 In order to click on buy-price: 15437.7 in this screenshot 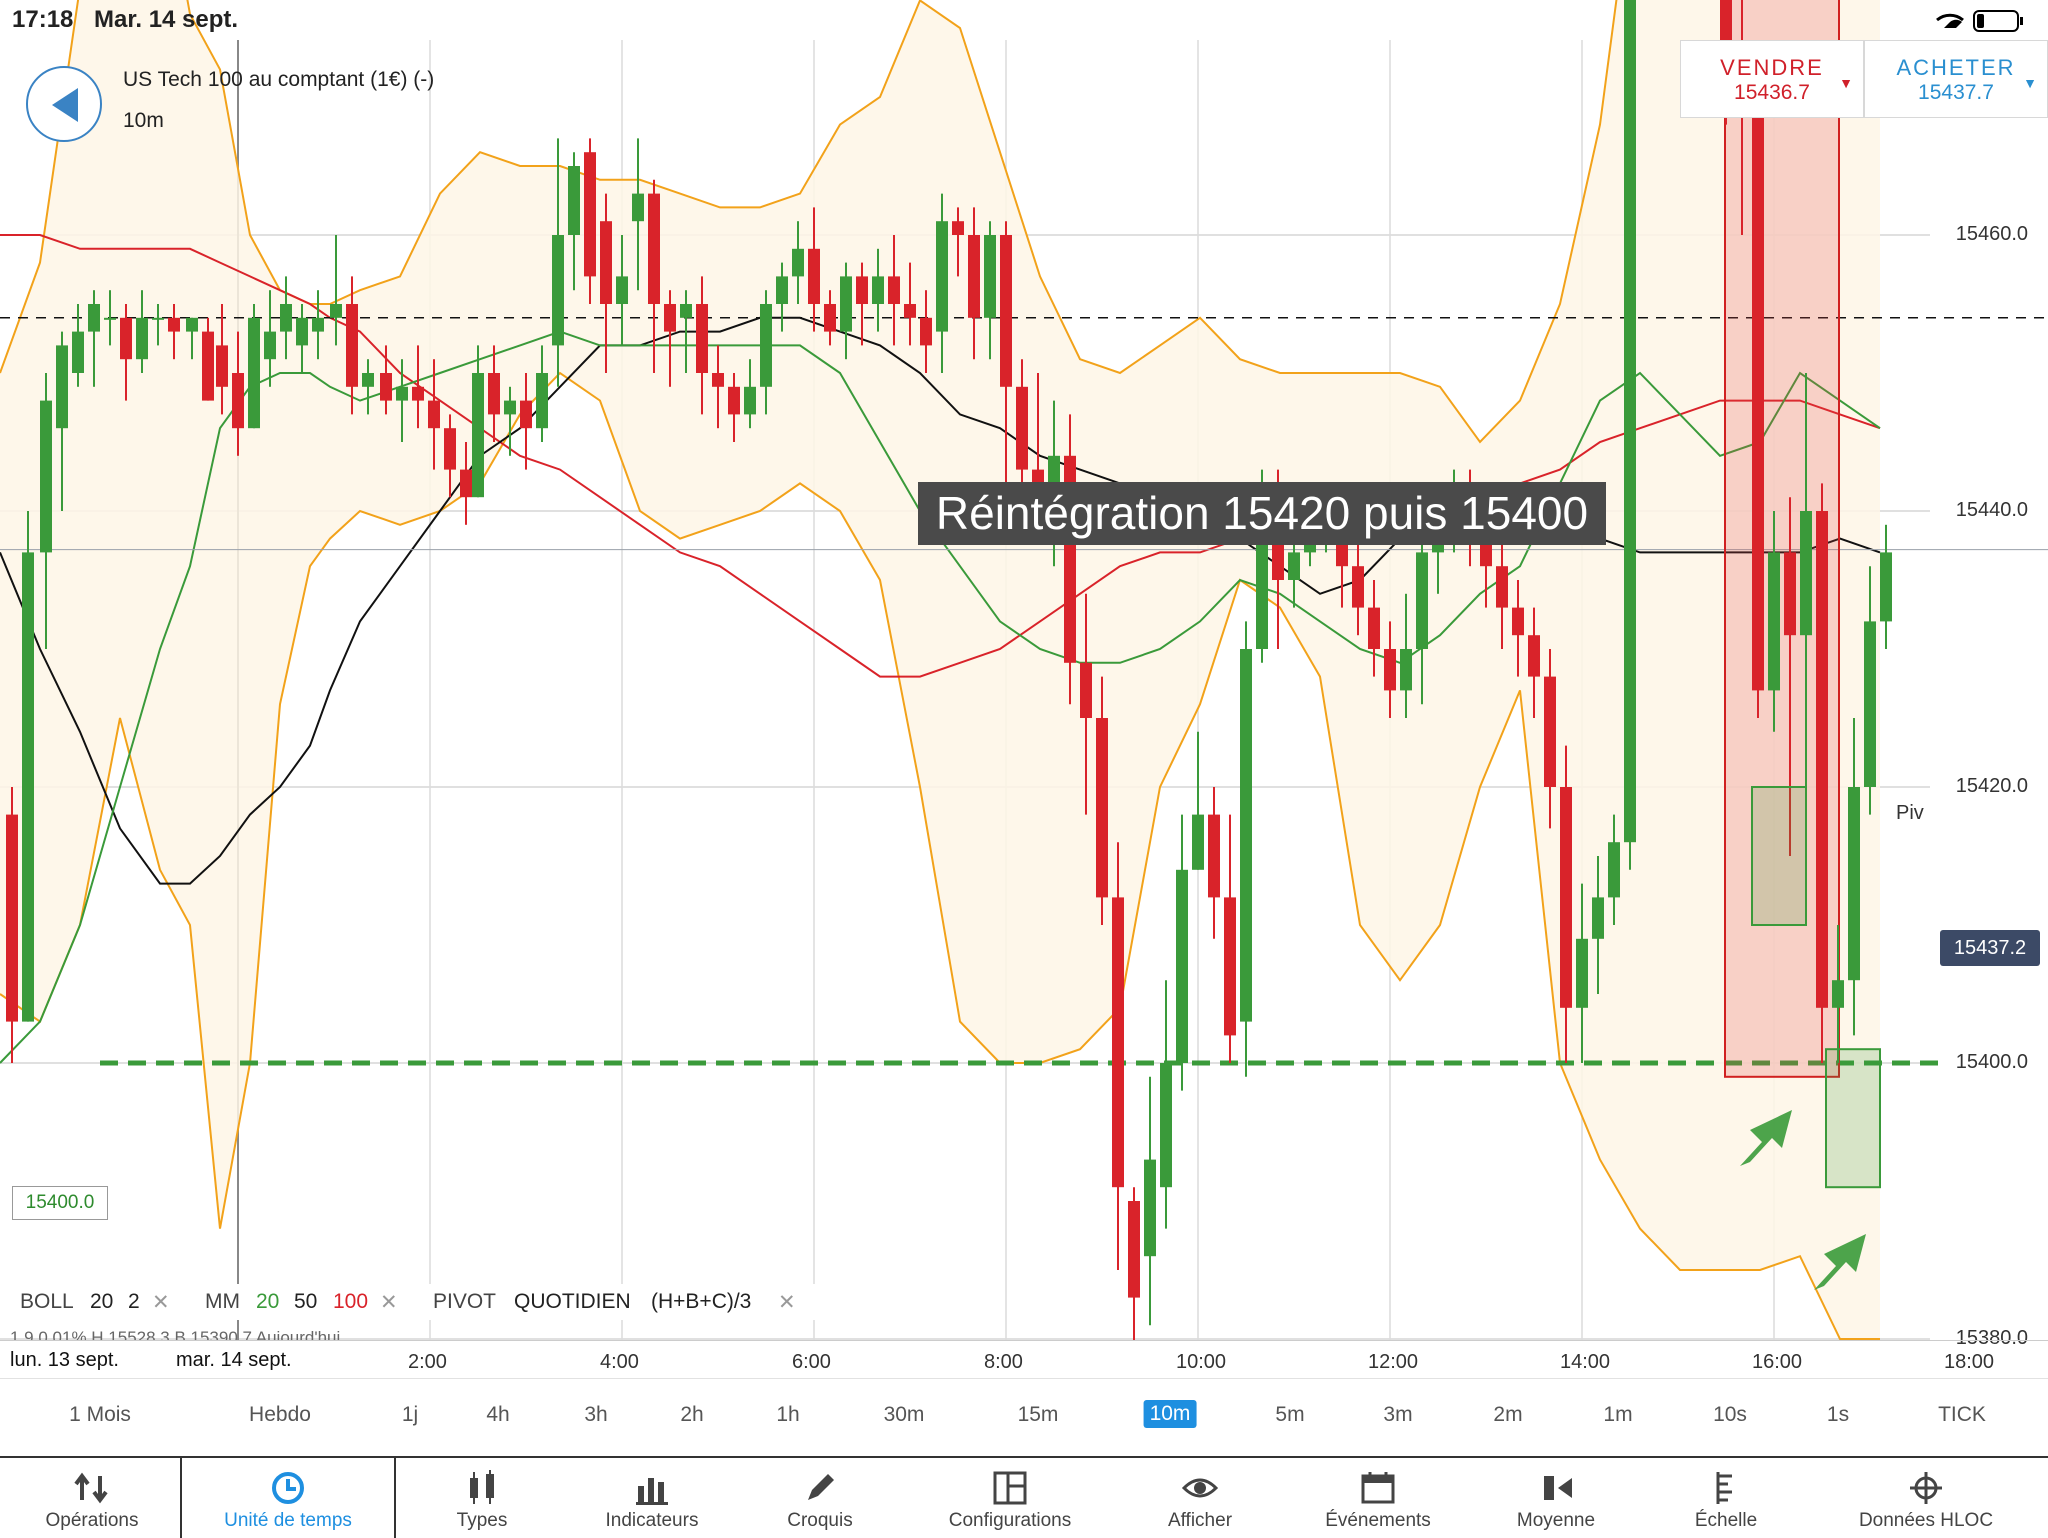, I will do `click(1956, 92)`.